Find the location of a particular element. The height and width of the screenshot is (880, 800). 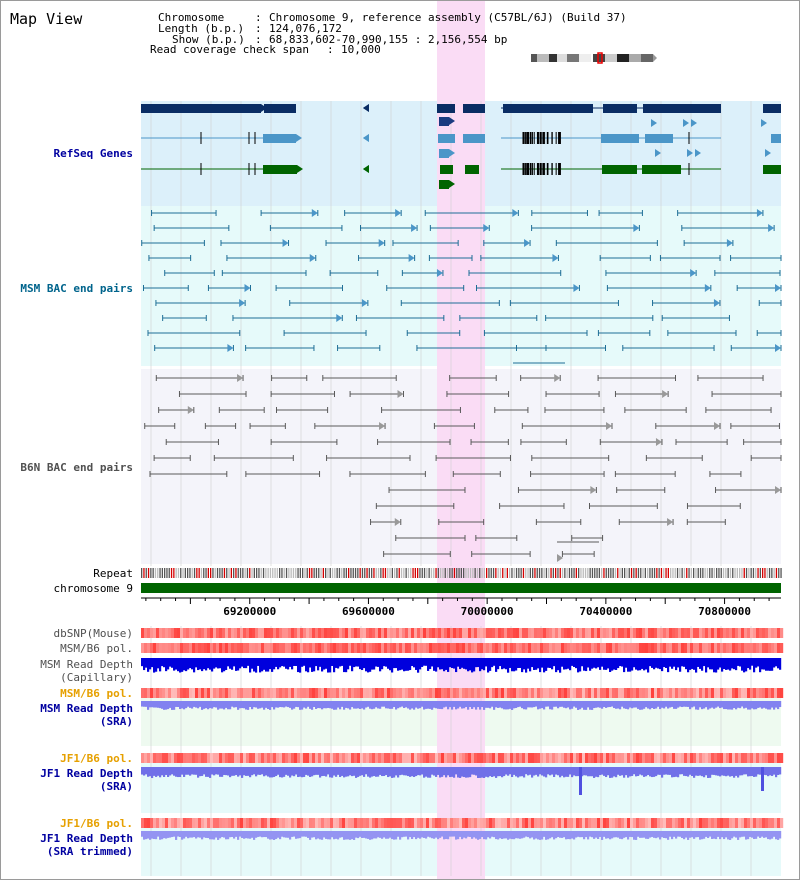

track-label-jf1-pol: JF1/B6 pol. is located at coordinates (96, 758).